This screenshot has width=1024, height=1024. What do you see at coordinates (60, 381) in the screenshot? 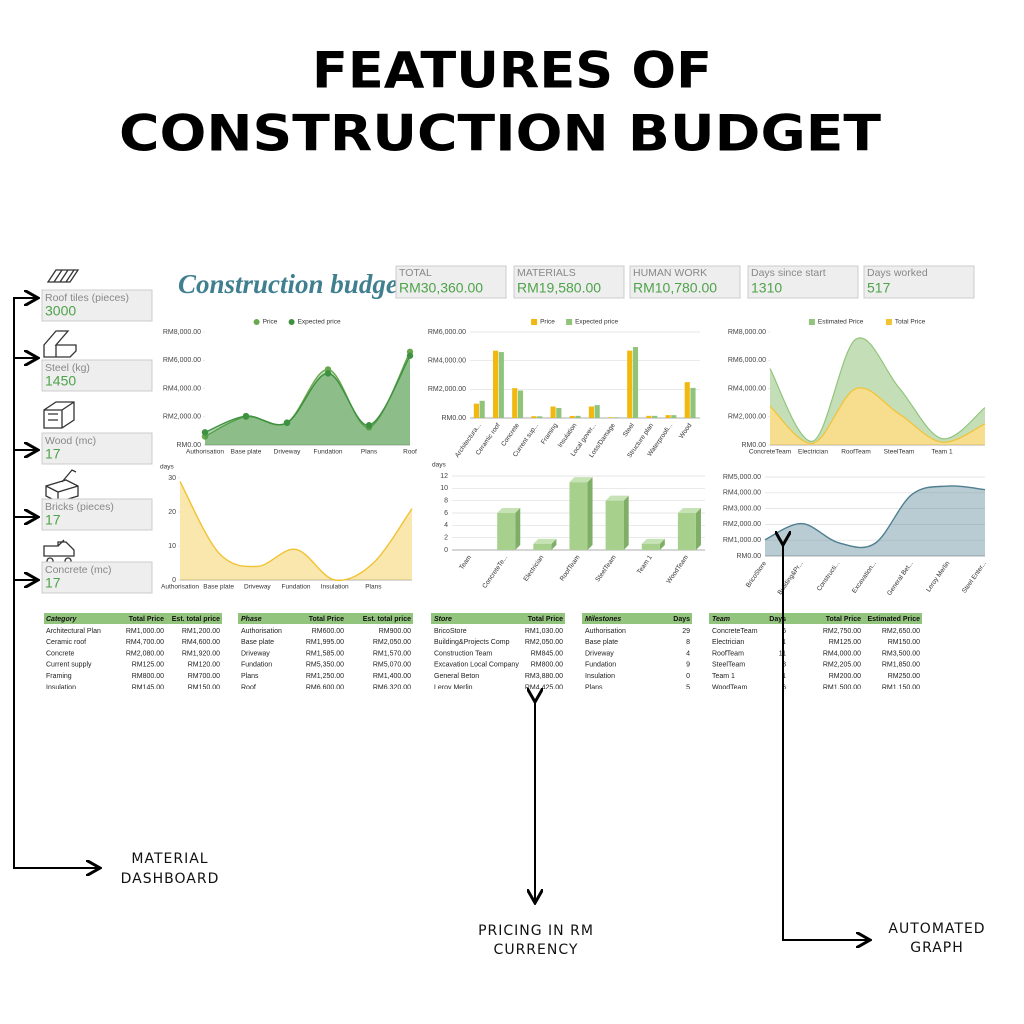
I see `material-value: 1450` at bounding box center [60, 381].